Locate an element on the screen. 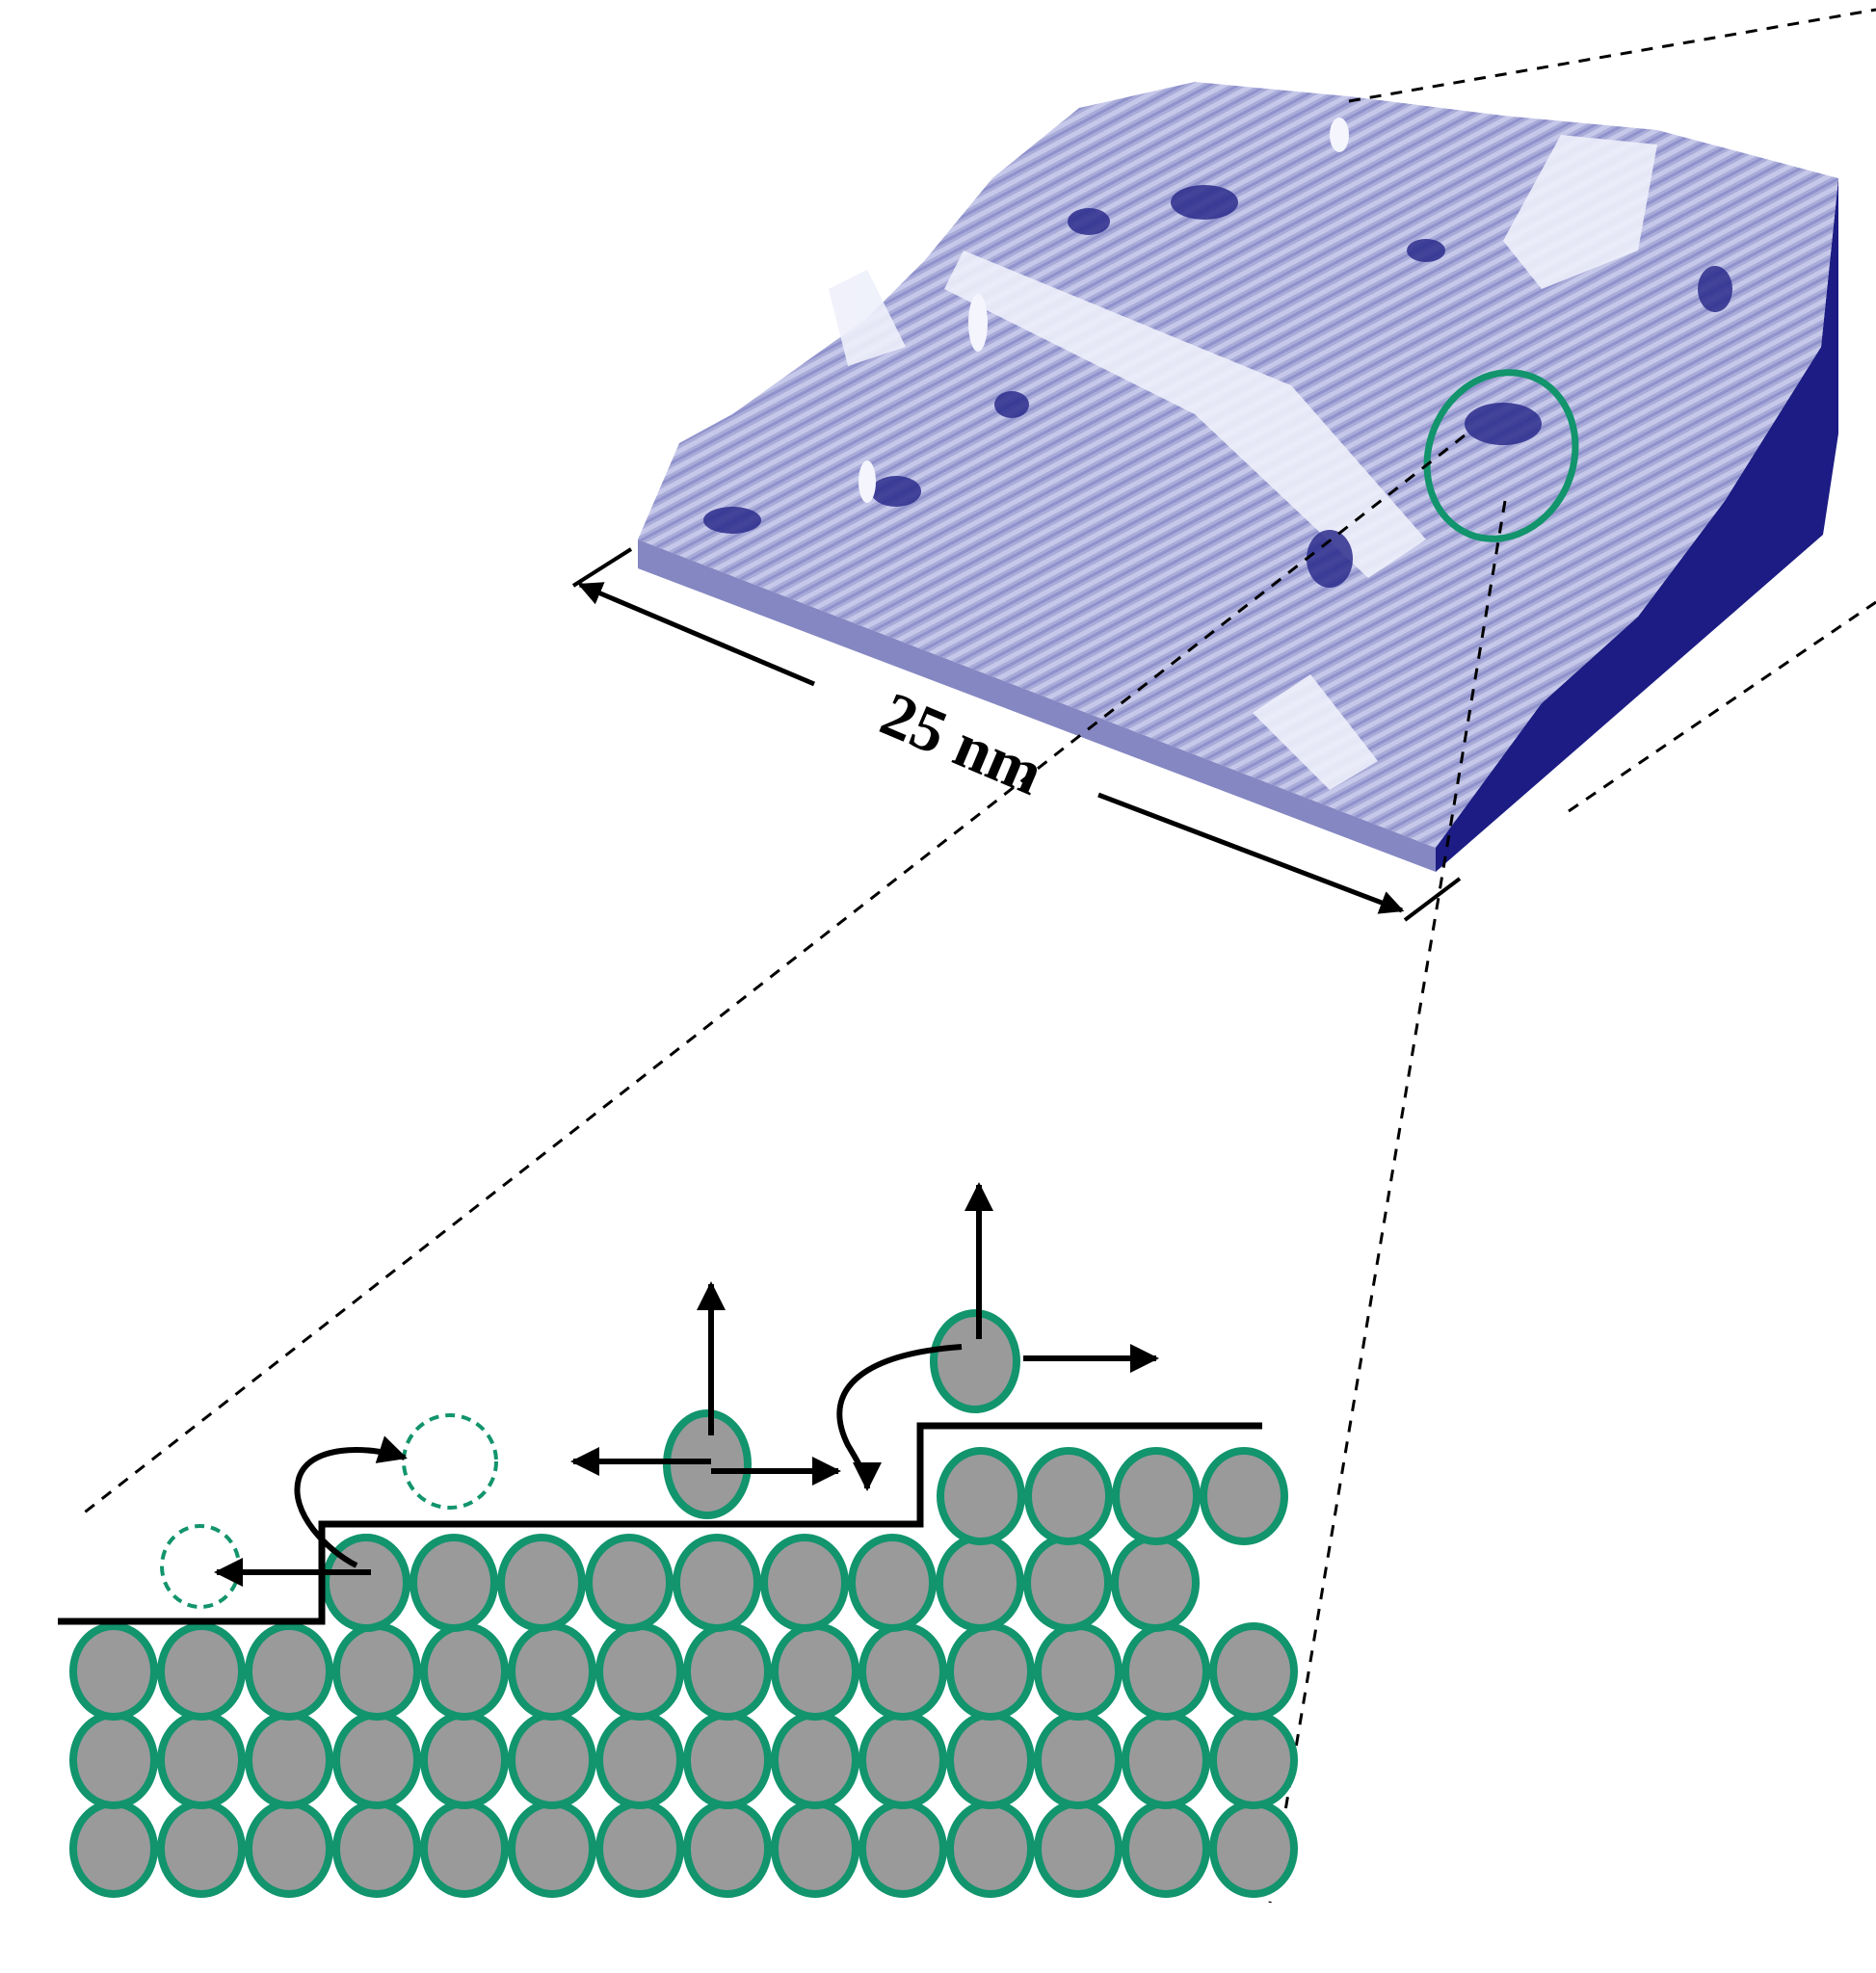 This screenshot has width=1876, height=1973. scale-bar-right-segment is located at coordinates (1251, 853).